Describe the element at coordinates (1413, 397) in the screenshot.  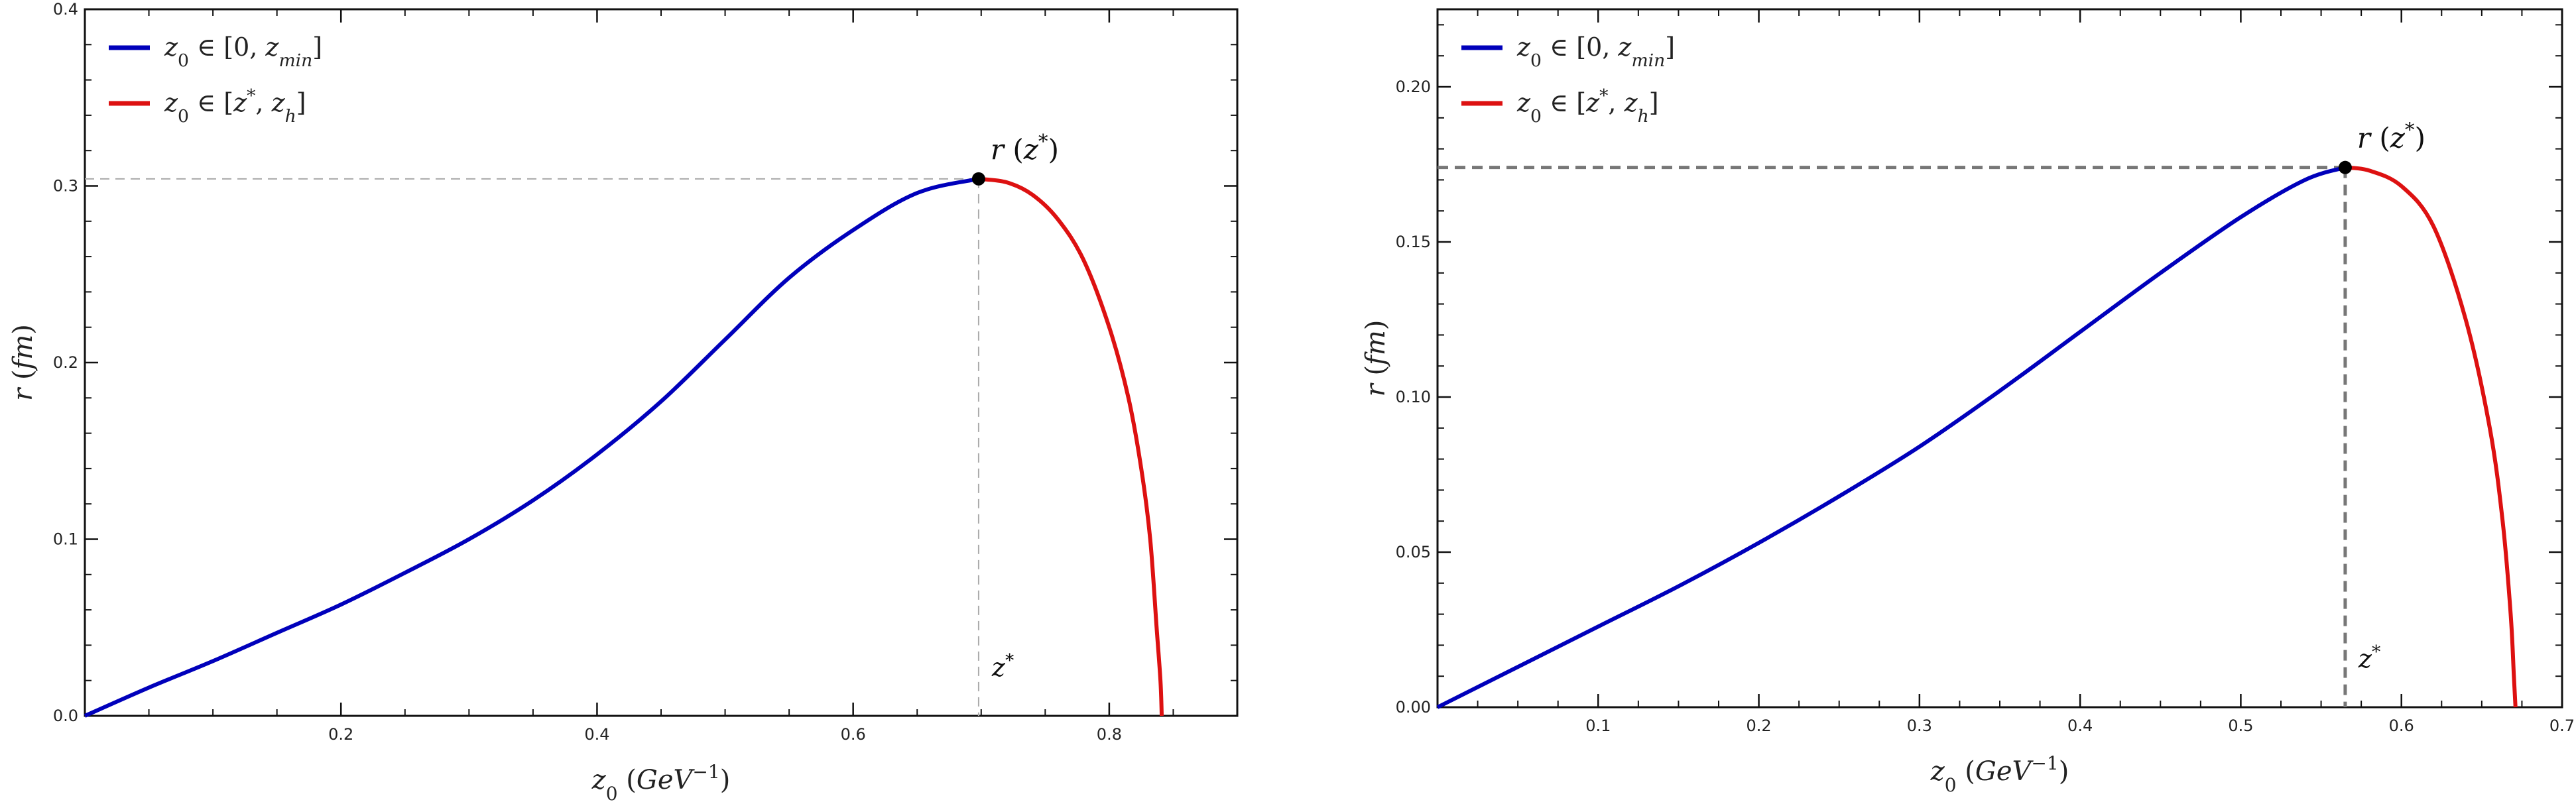
I see `y-tick-label: 0.10` at that location.